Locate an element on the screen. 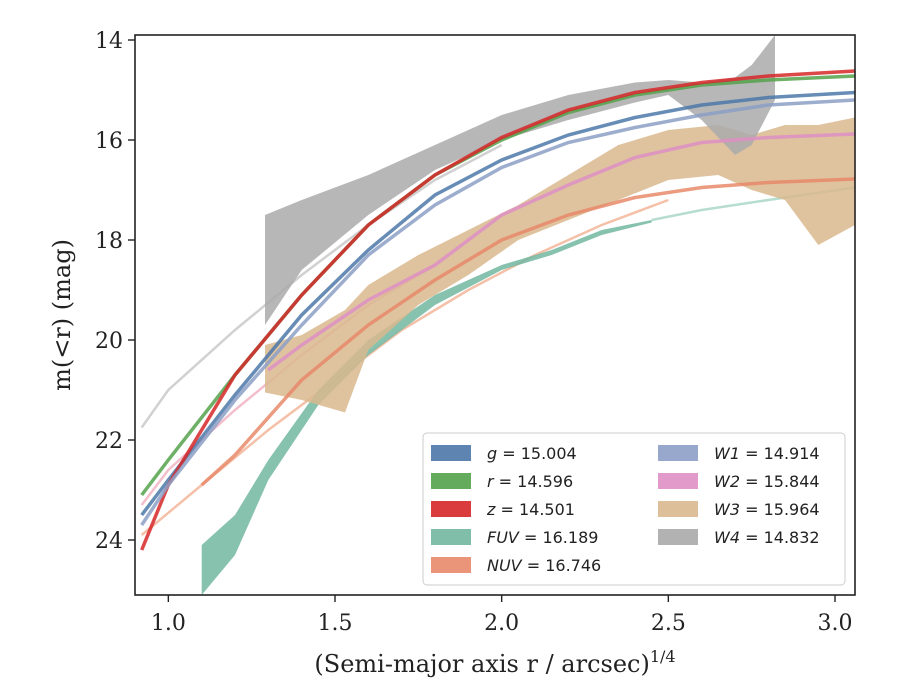 This screenshot has height=700, width=900. x-tick-label-1.5: 1.5 is located at coordinates (335, 623).